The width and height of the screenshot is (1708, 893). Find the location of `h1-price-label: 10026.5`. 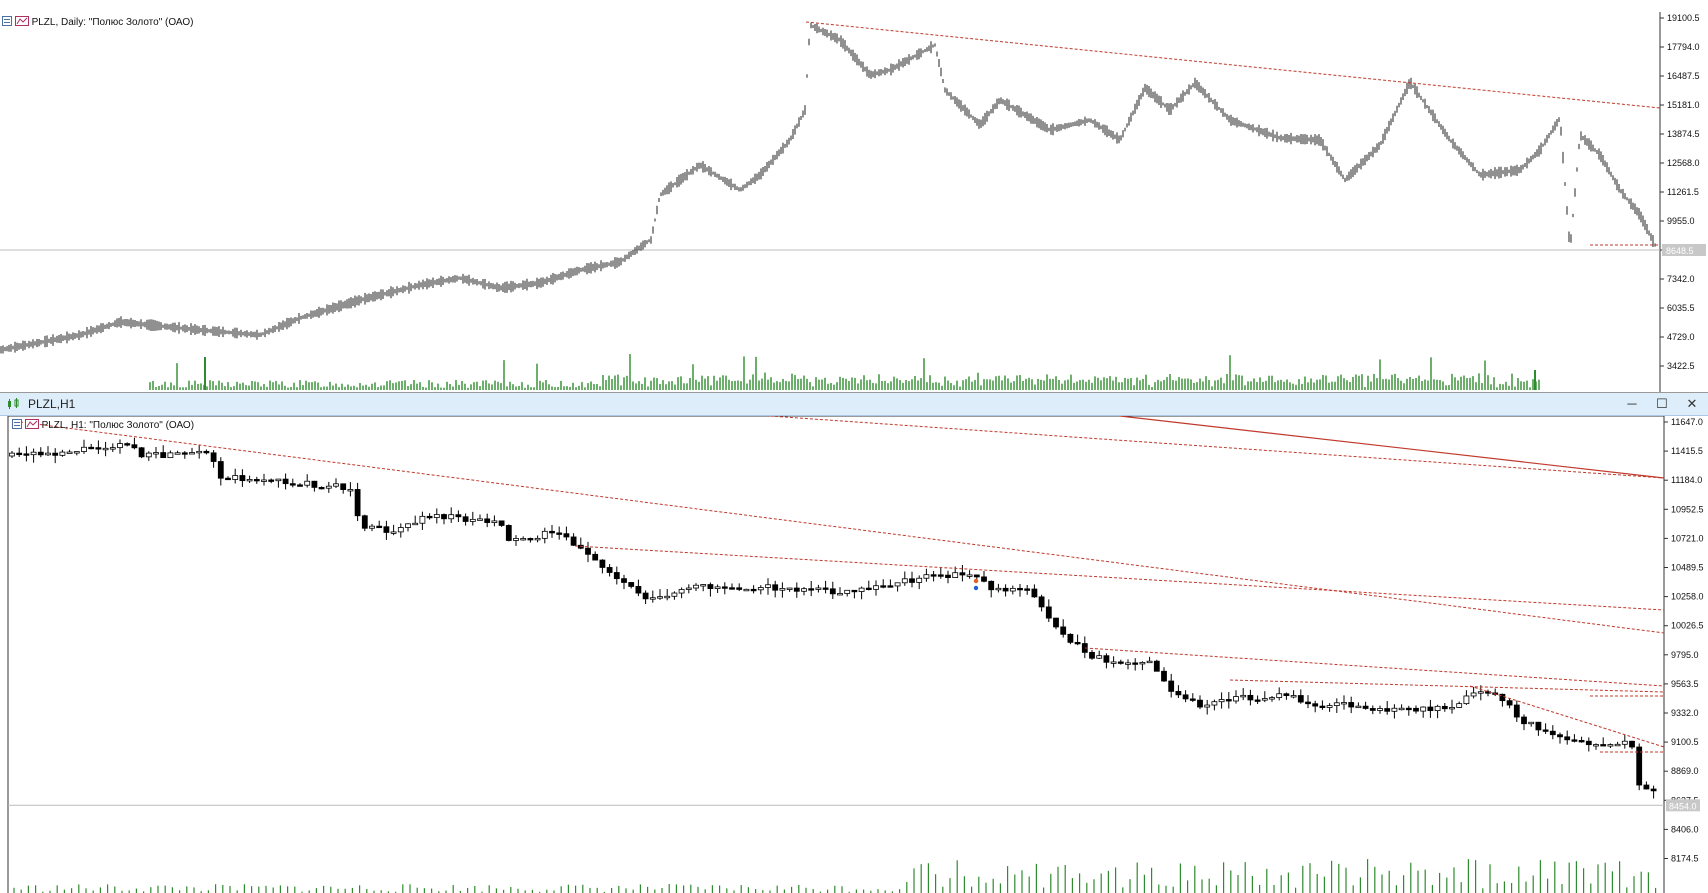

h1-price-label: 10026.5 is located at coordinates (1687, 626).